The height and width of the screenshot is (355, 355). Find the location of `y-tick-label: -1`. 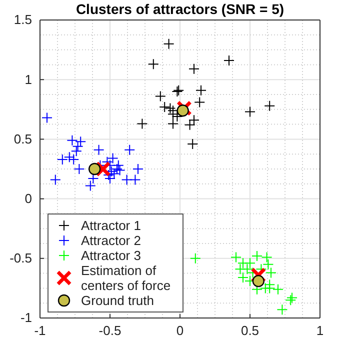

y-tick-label: -1 is located at coordinates (26, 318).